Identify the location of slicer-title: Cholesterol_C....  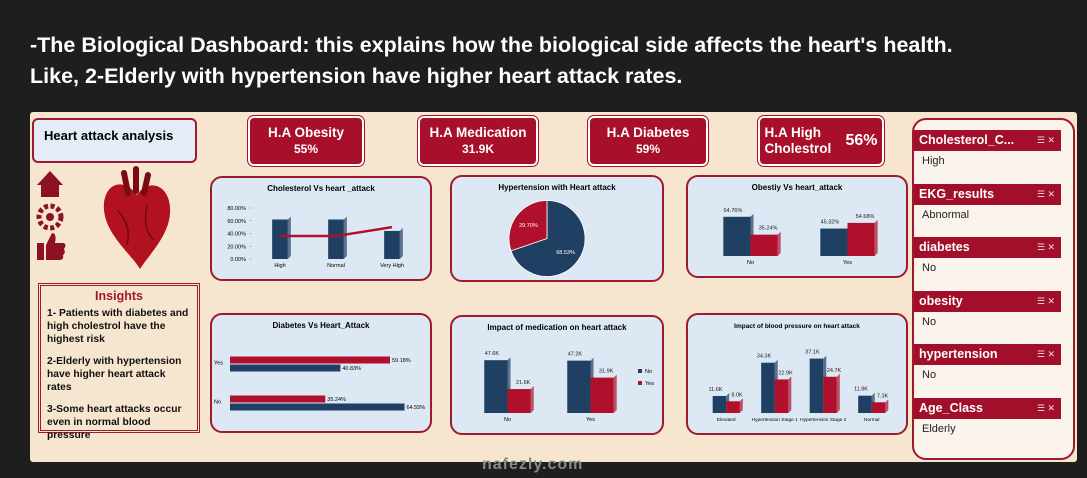
(967, 140).